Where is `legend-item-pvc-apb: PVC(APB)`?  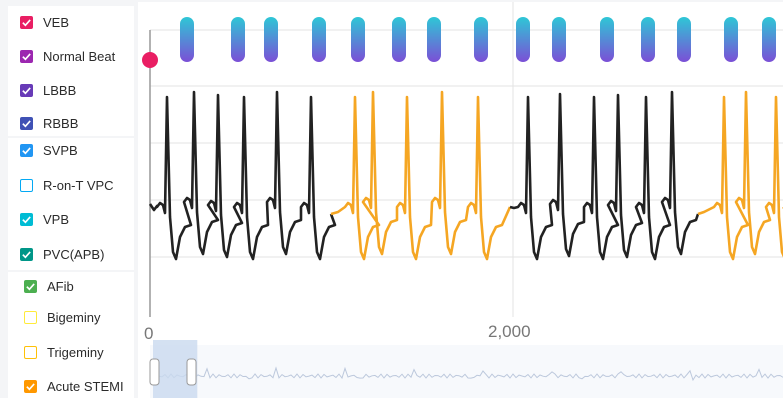
legend-item-pvc-apb: PVC(APB) is located at coordinates (62, 254).